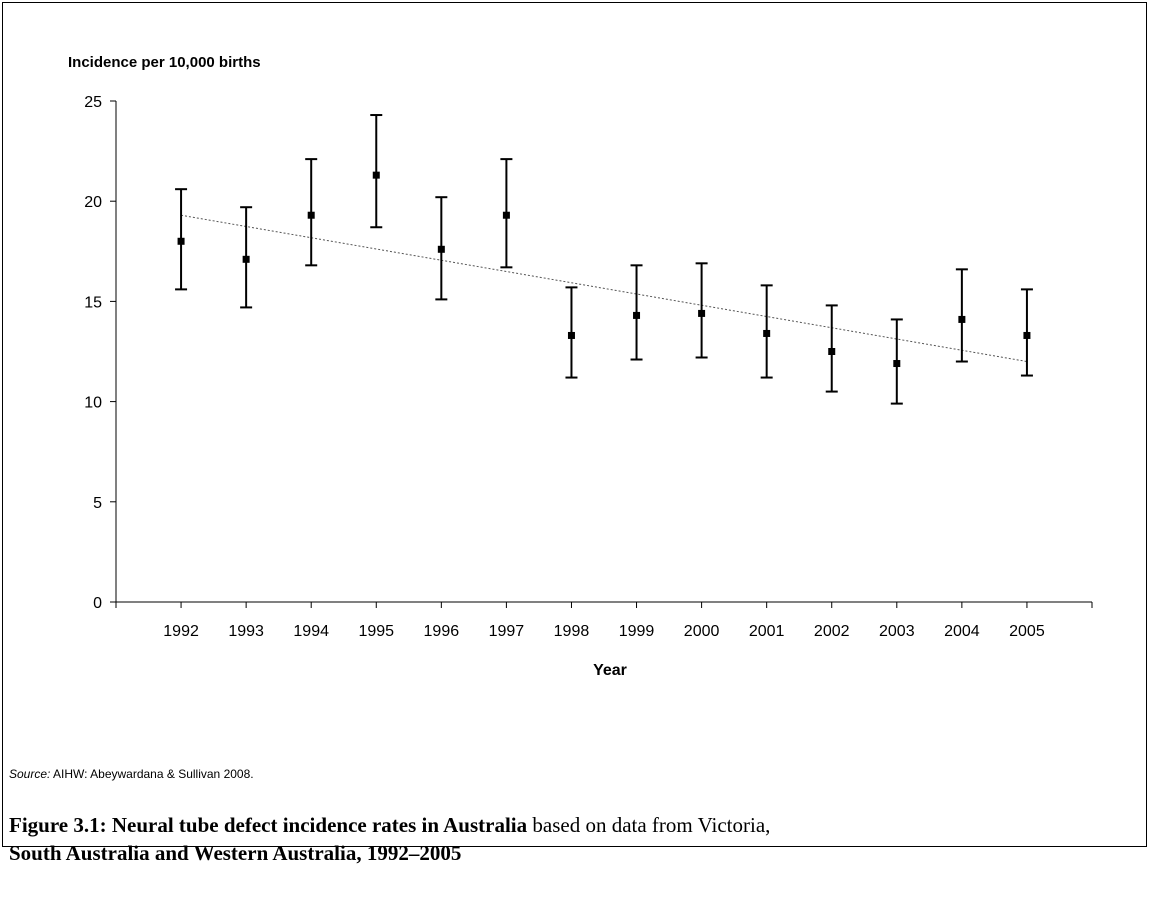 The height and width of the screenshot is (904, 1149). Describe the element at coordinates (442, 631) in the screenshot. I see `x-tick-label: 1996` at that location.